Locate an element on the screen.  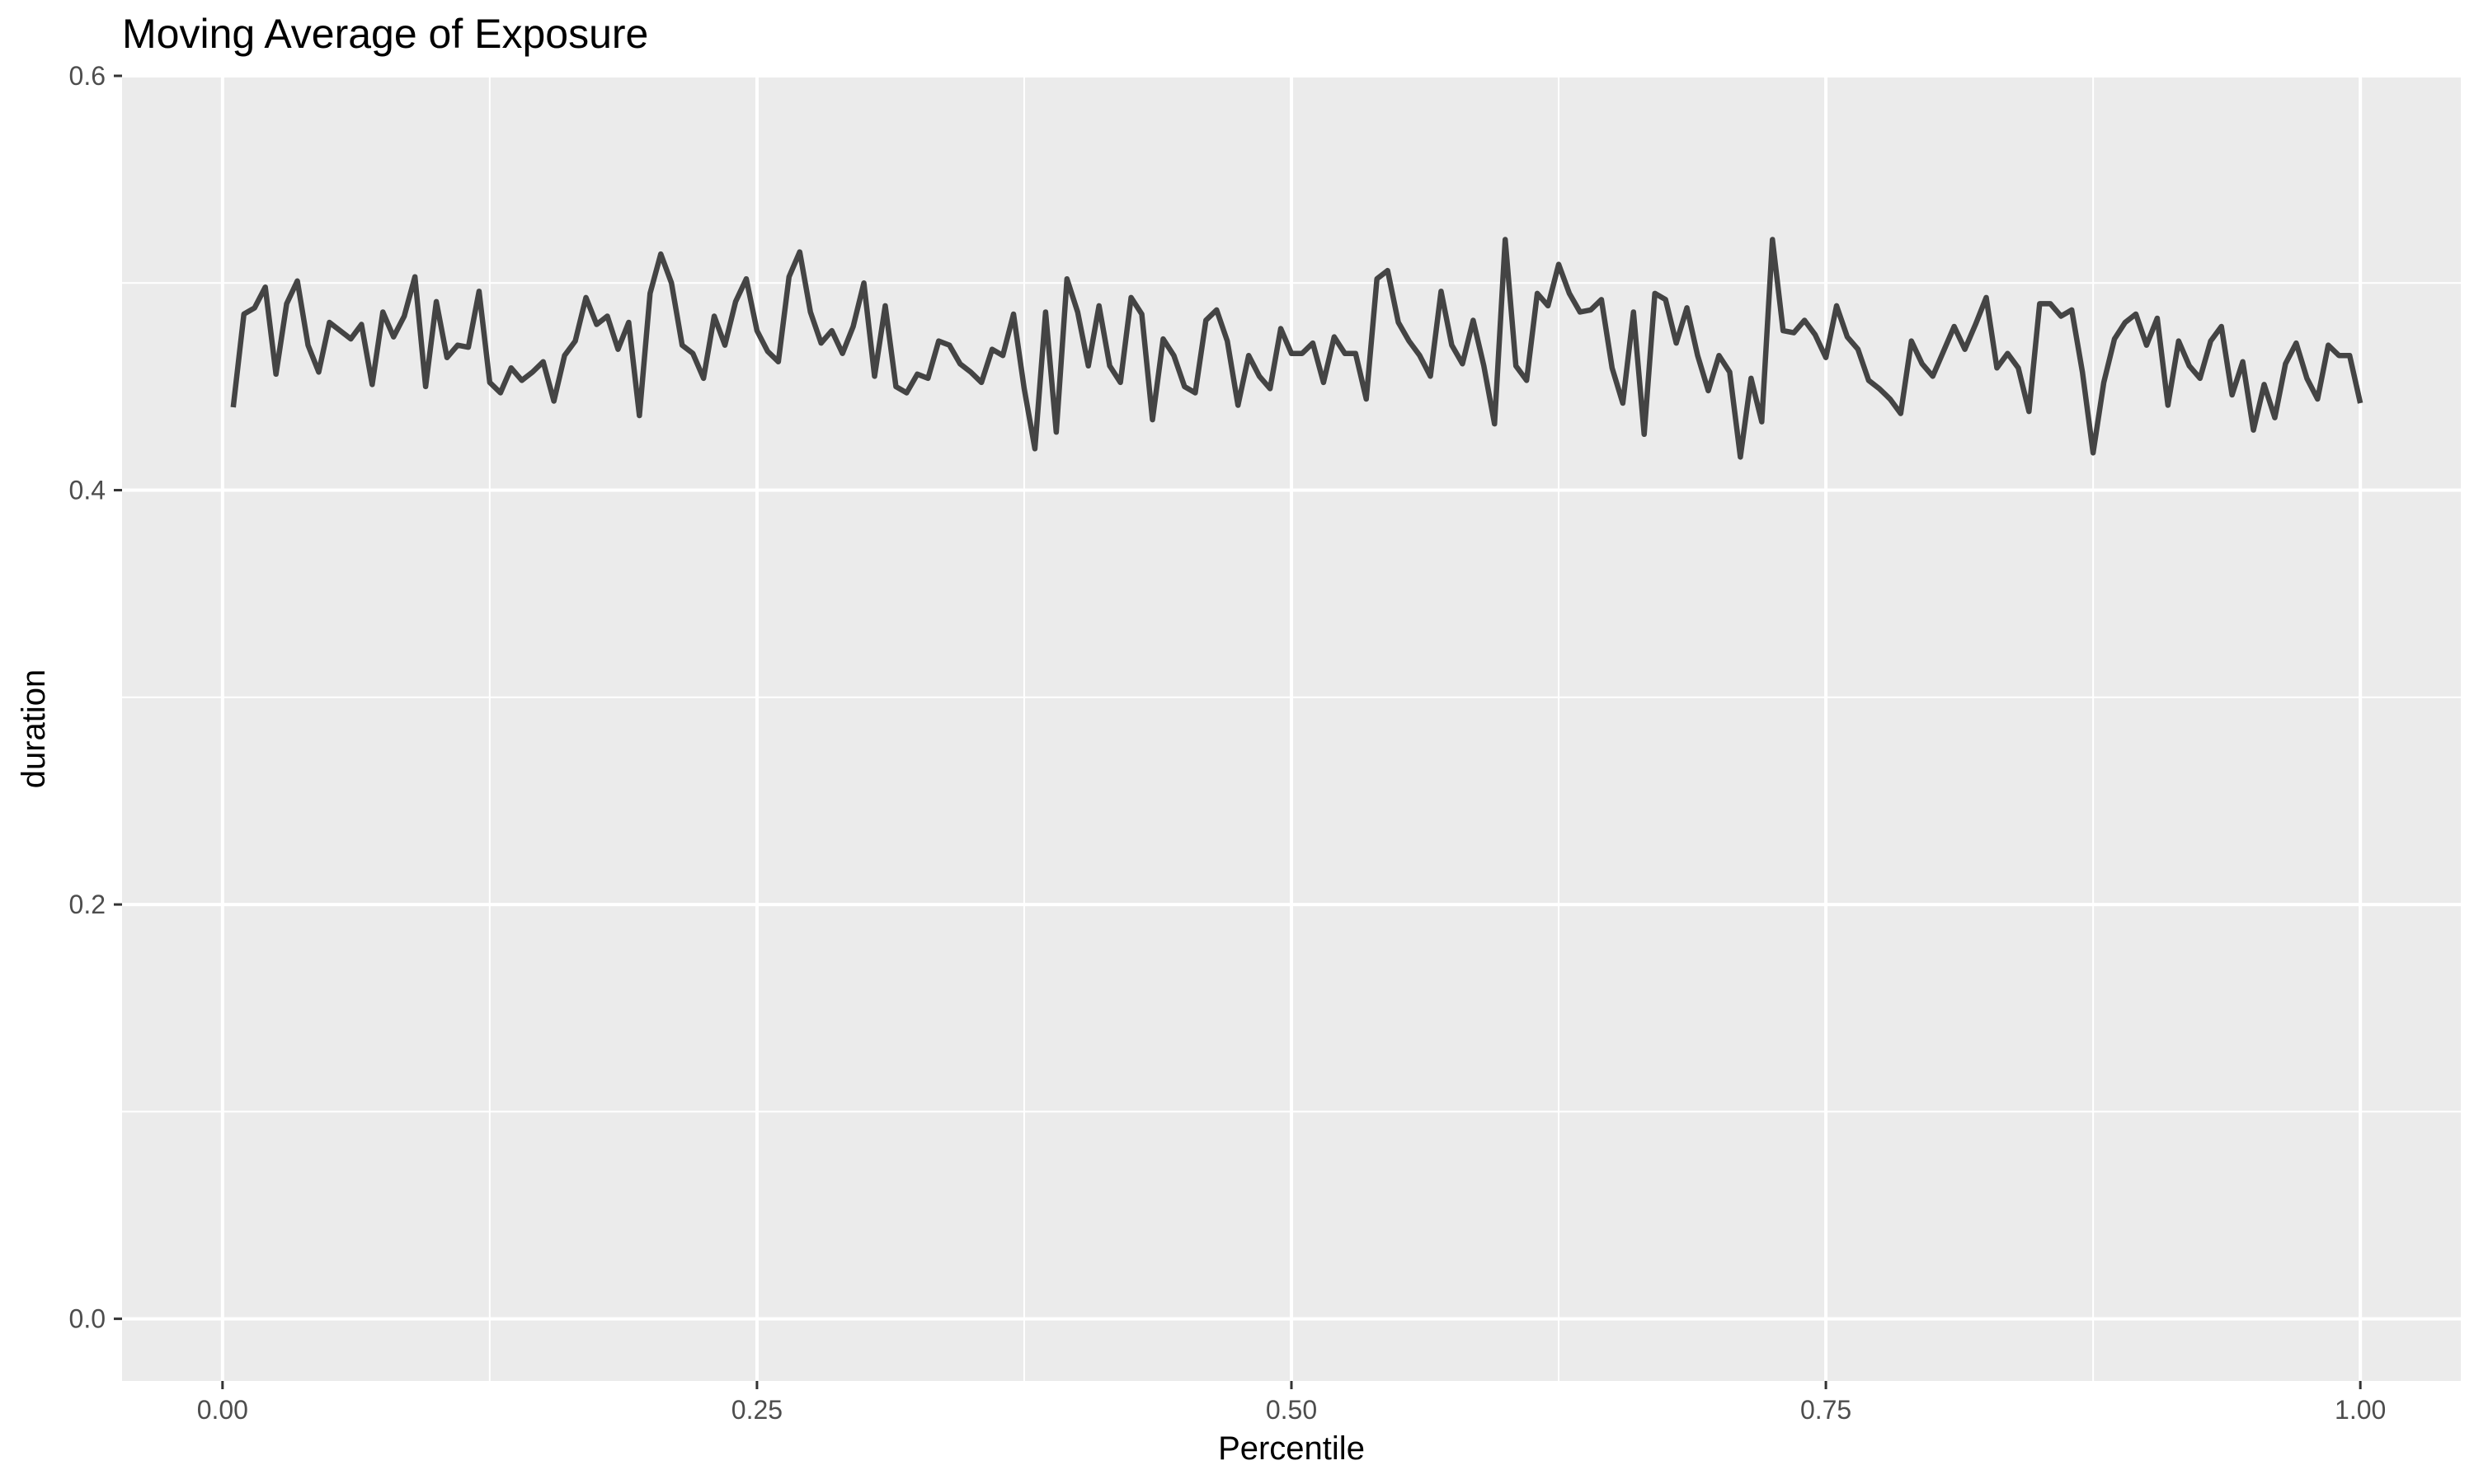
x-tick-label: 1.00 is located at coordinates (2360, 1410).